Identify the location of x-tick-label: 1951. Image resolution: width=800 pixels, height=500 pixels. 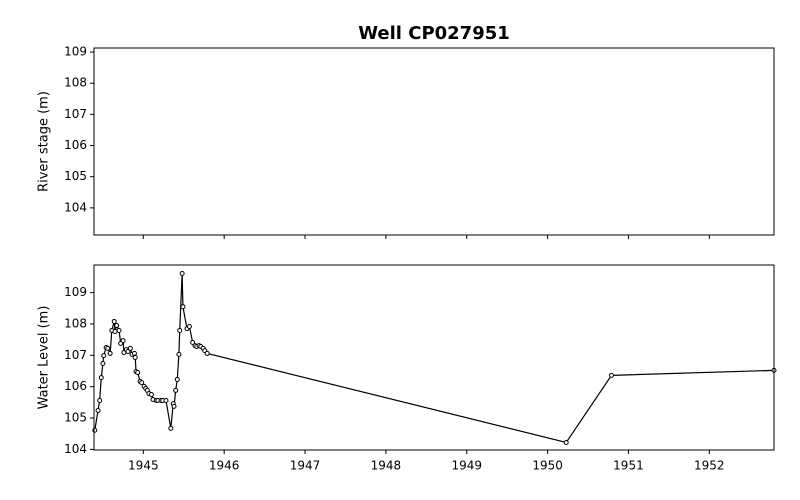
(628, 466).